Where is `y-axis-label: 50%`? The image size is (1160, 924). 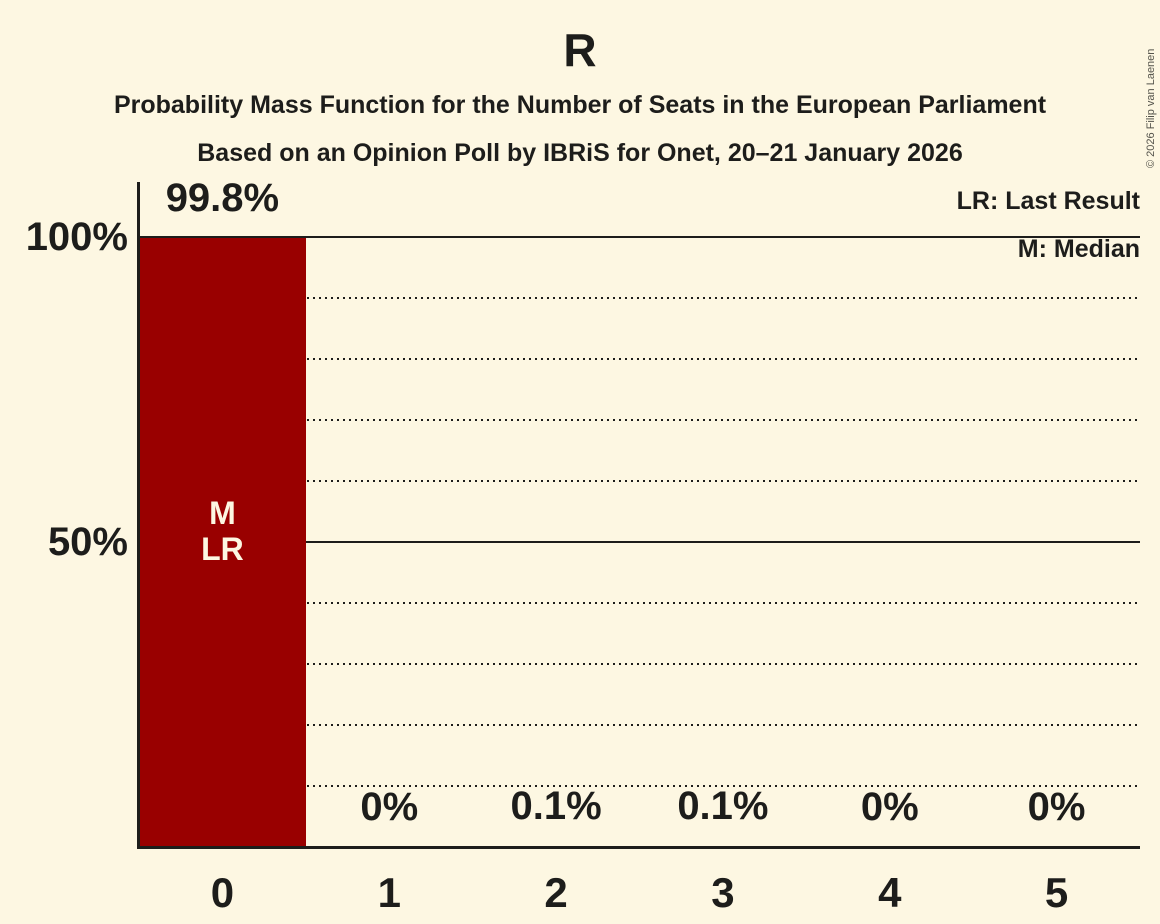
y-axis-label: 50% is located at coordinates (87, 542).